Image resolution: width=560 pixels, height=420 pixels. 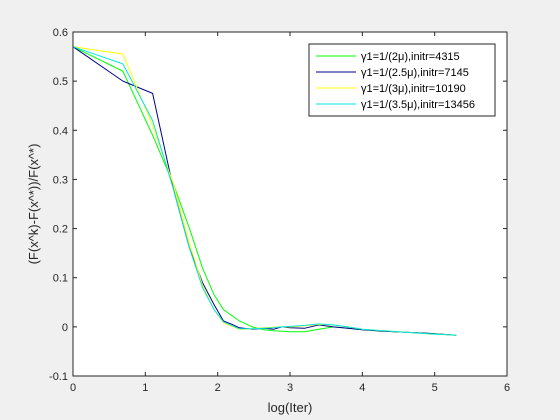 I want to click on x-tick-label: 1, so click(x=145, y=388).